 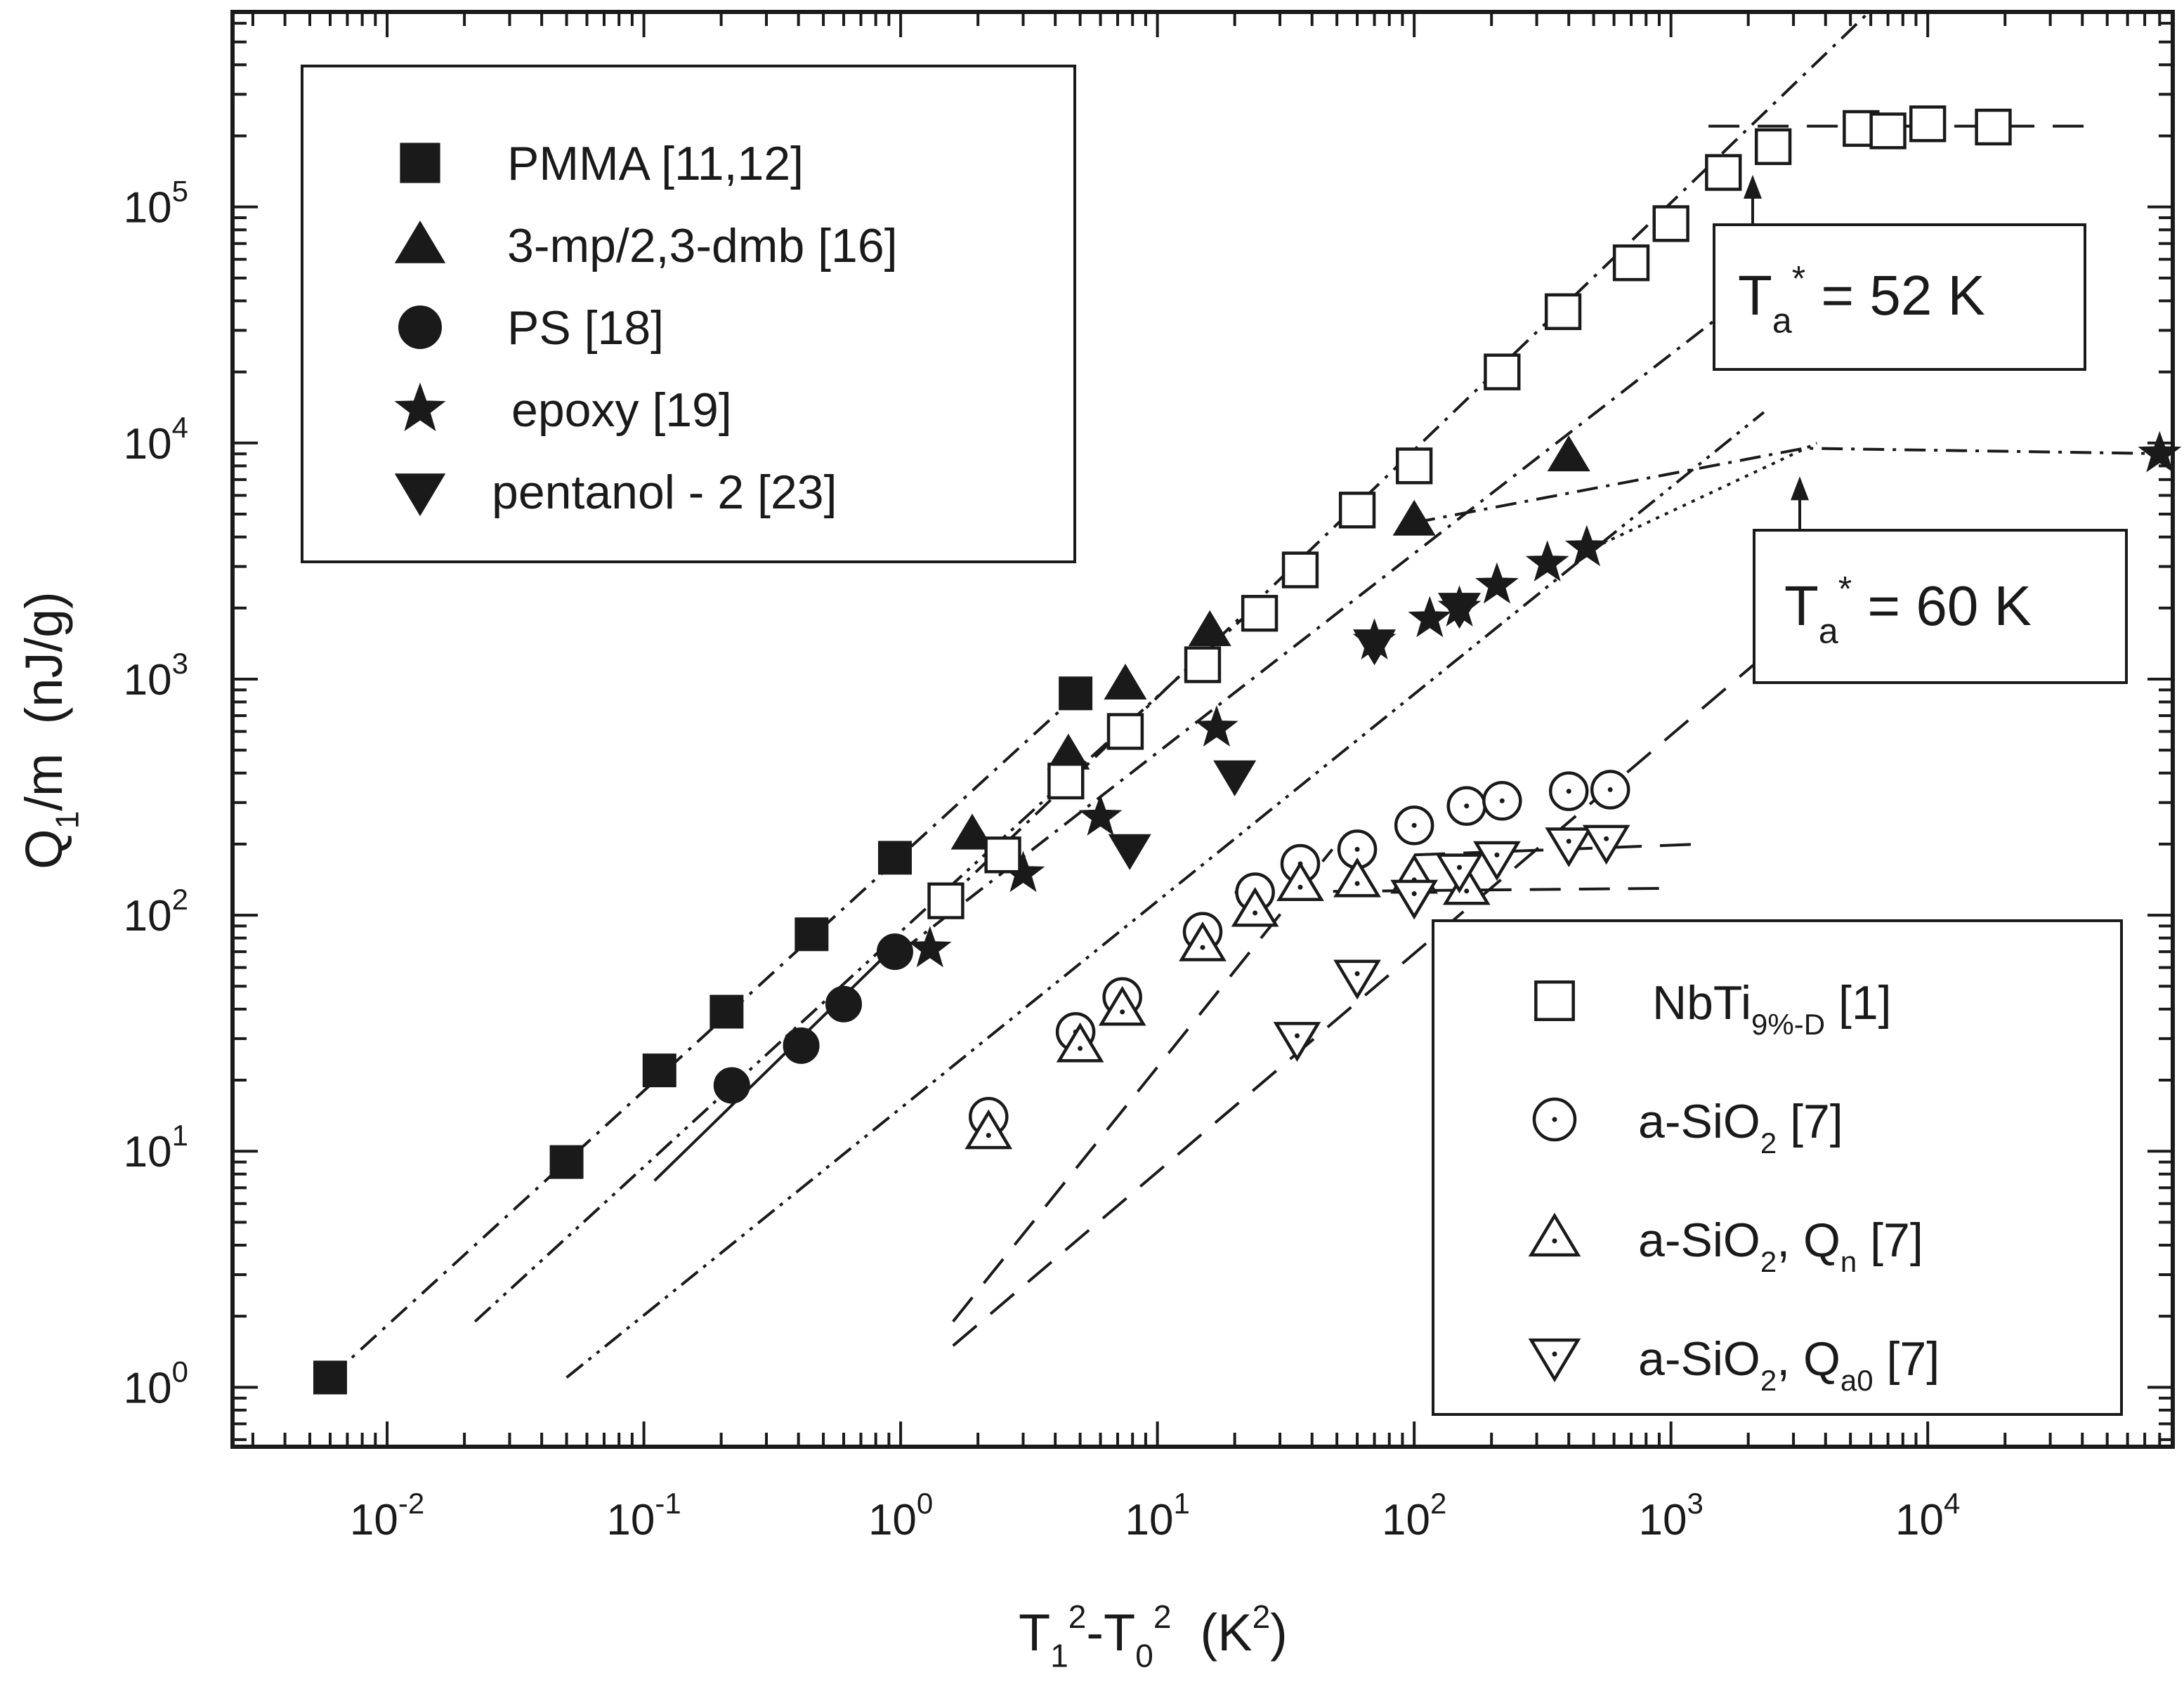 What do you see at coordinates (664, 493) in the screenshot?
I see `legend-entry-label: pentanol - 2 [23]` at bounding box center [664, 493].